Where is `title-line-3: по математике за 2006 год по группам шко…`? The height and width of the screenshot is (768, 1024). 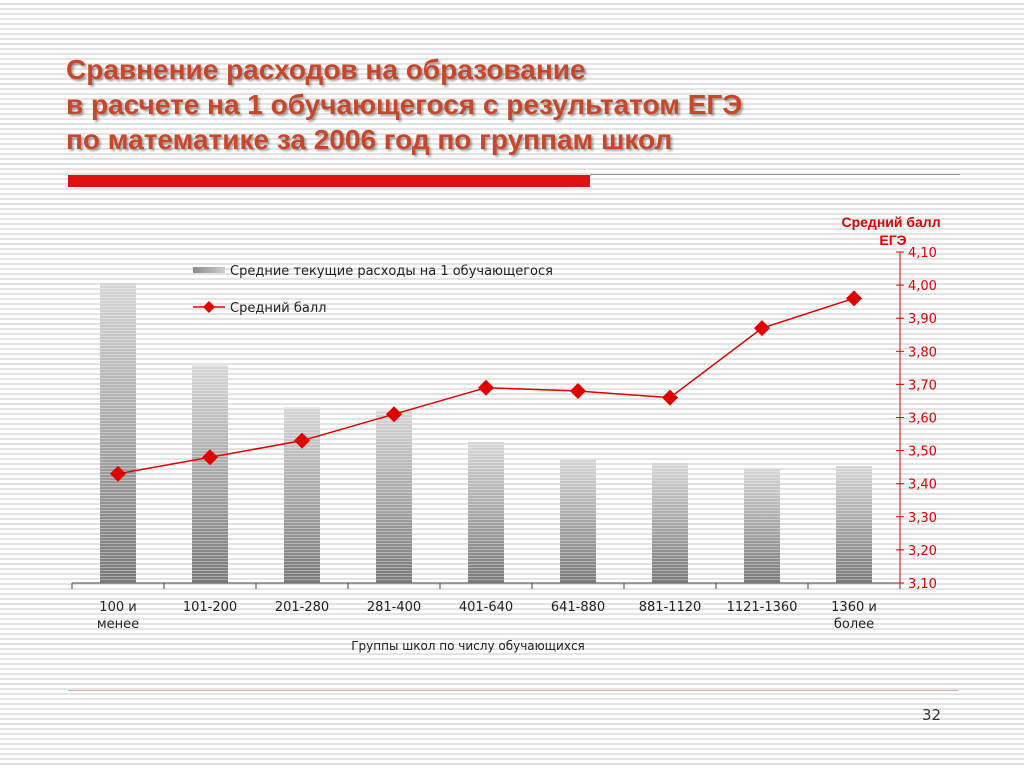 title-line-3: по математике за 2006 год по группам шко… is located at coordinates (369, 139).